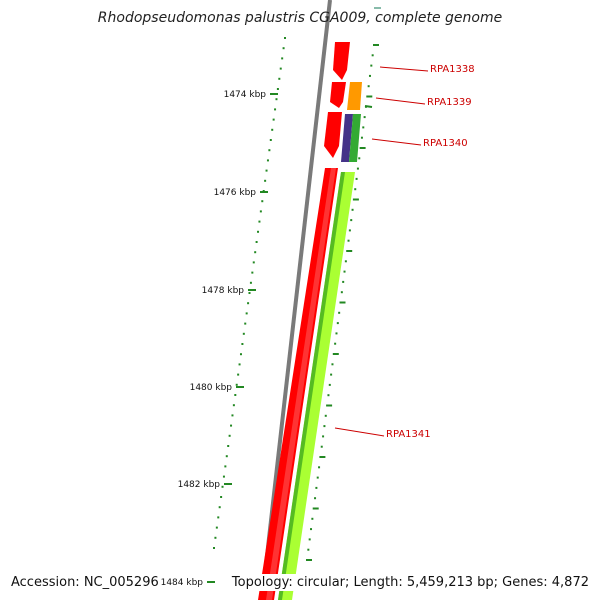  Describe the element at coordinates (396, 142) in the screenshot. I see `leader-line-rpa1340` at that location.